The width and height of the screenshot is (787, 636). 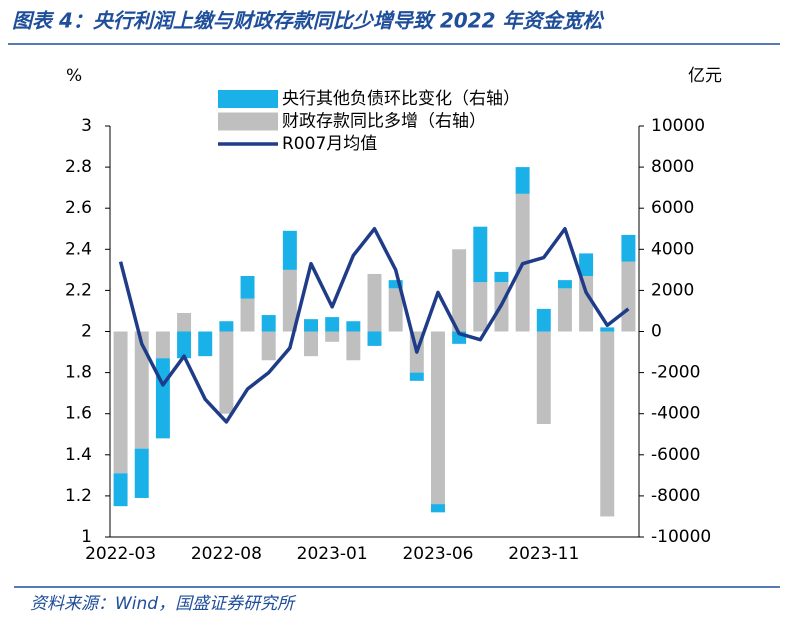 I want to click on source: 资料来源：Wind，国盛证券研究所, so click(x=163, y=604).